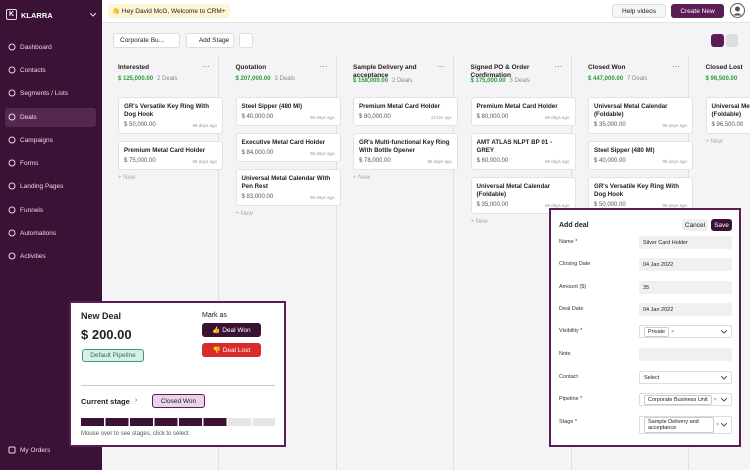 This screenshot has height=470, width=750. I want to click on nav-label: Segments / Lists, so click(44, 93).